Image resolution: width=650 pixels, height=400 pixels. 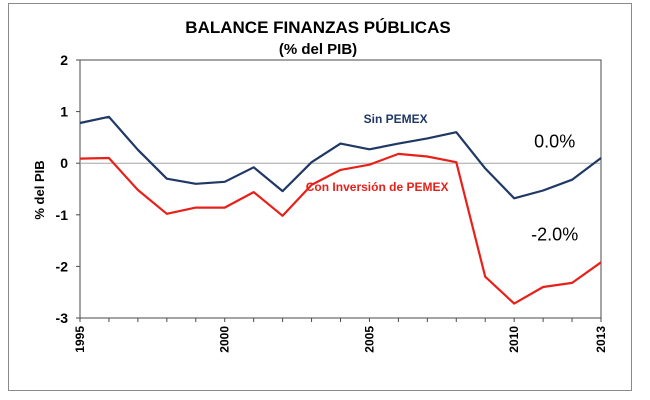 What do you see at coordinates (62, 318) in the screenshot?
I see `y-tick-label: -3` at bounding box center [62, 318].